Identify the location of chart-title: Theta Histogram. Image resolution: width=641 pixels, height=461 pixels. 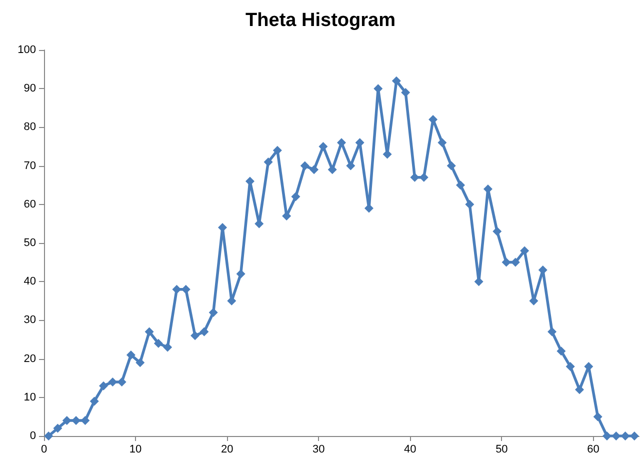
(321, 20).